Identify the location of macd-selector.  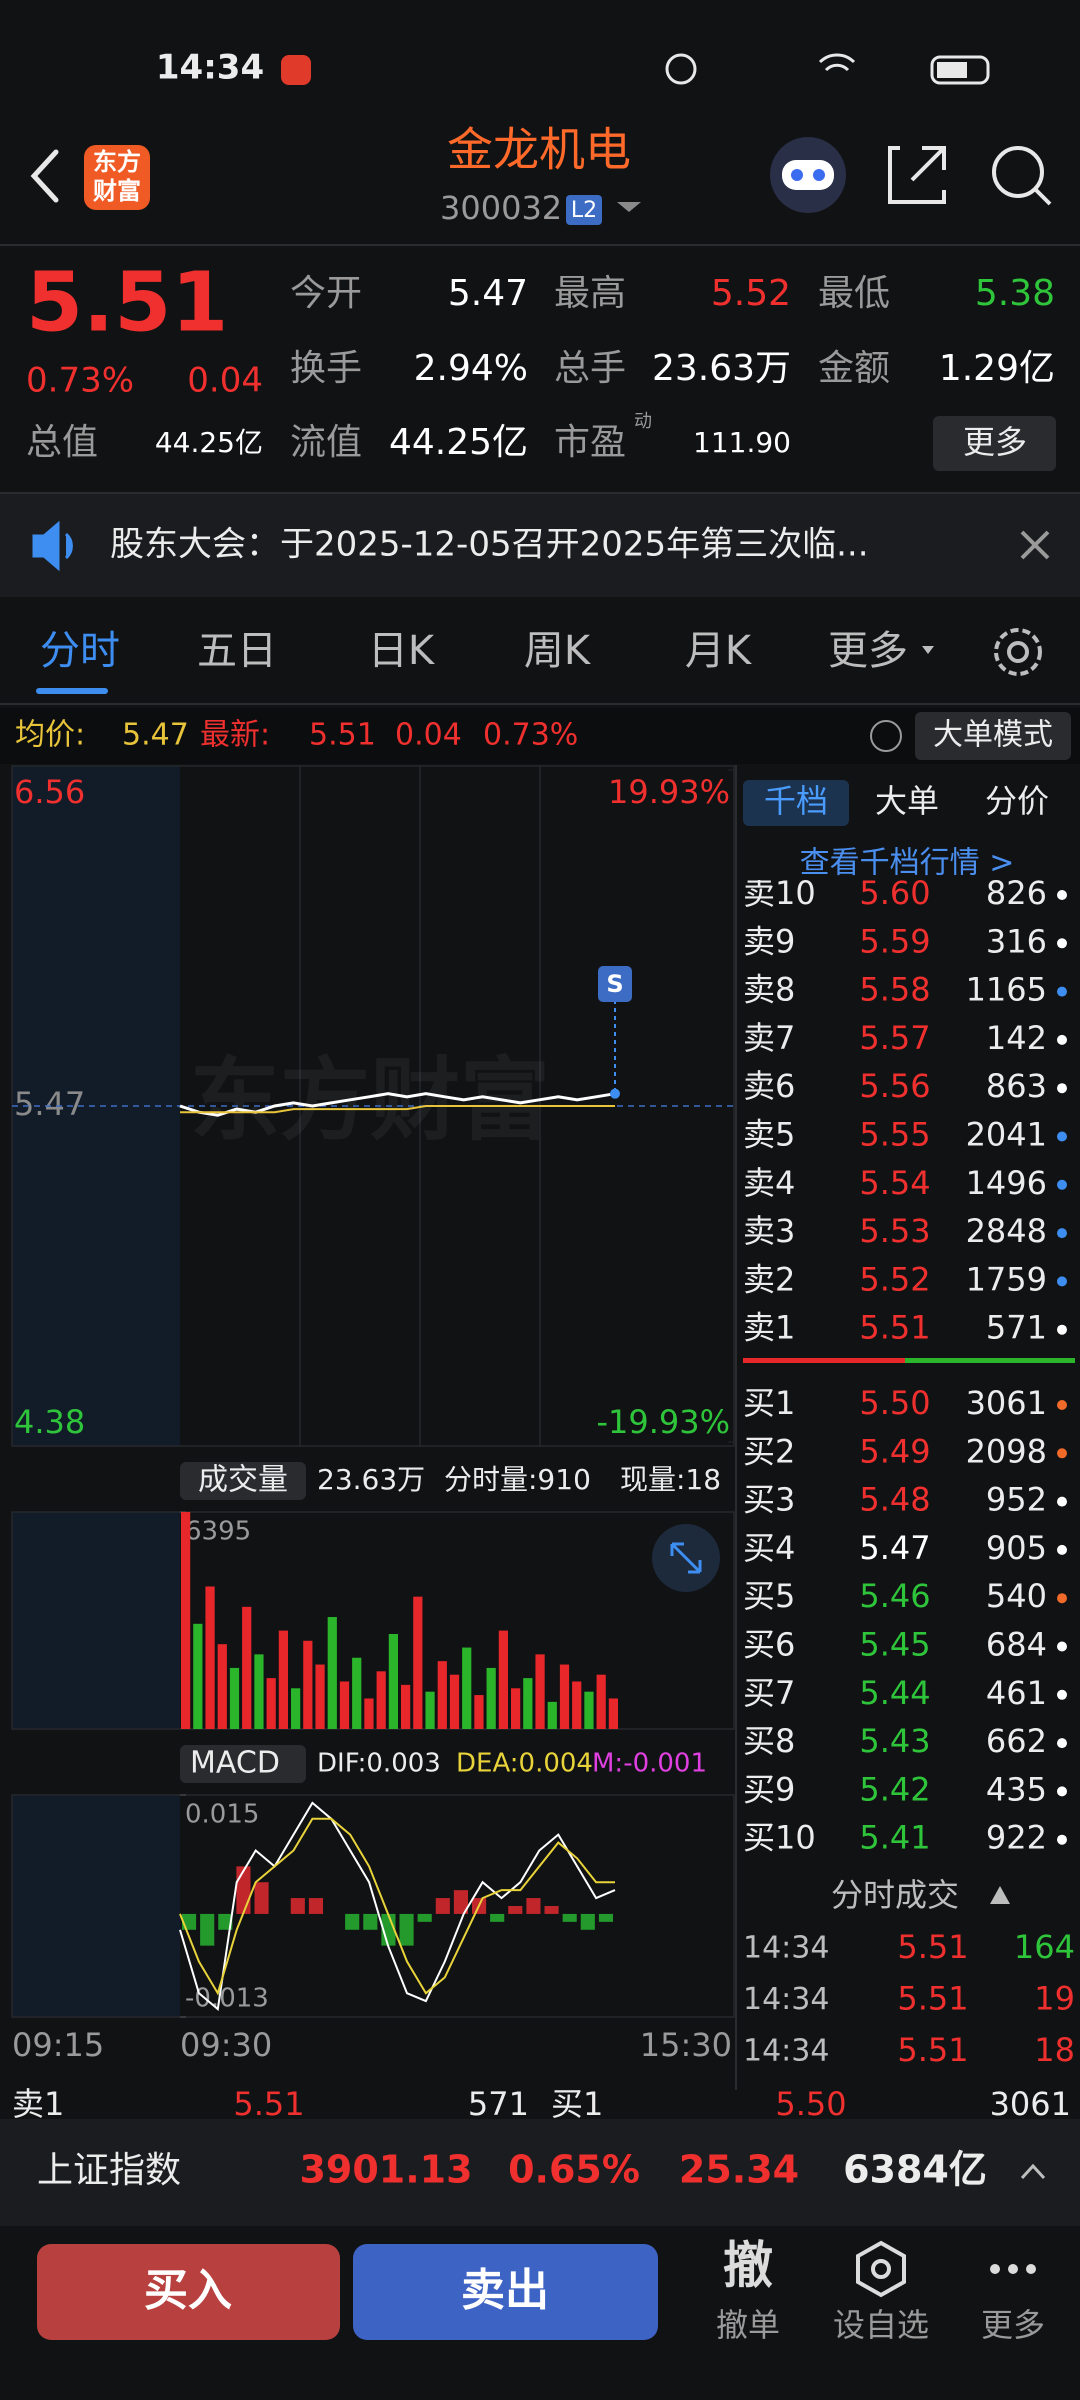
(243, 1764).